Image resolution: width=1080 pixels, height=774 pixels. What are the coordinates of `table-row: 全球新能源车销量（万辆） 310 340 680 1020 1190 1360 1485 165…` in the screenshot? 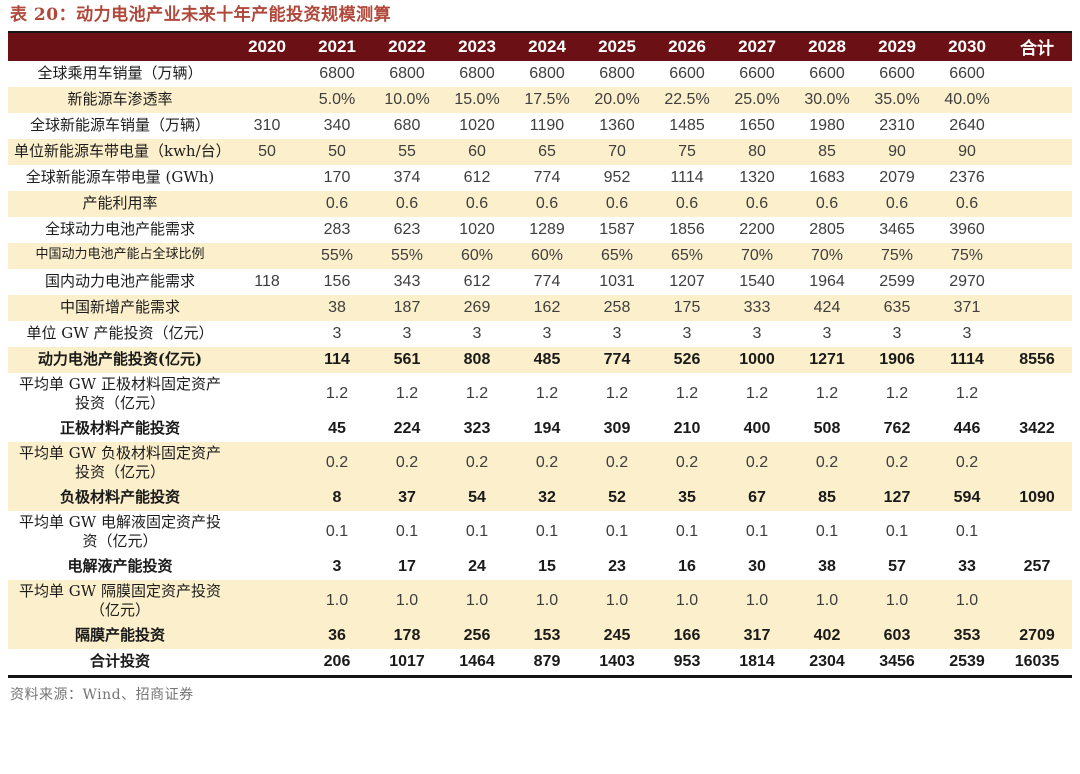 It's located at (540, 125).